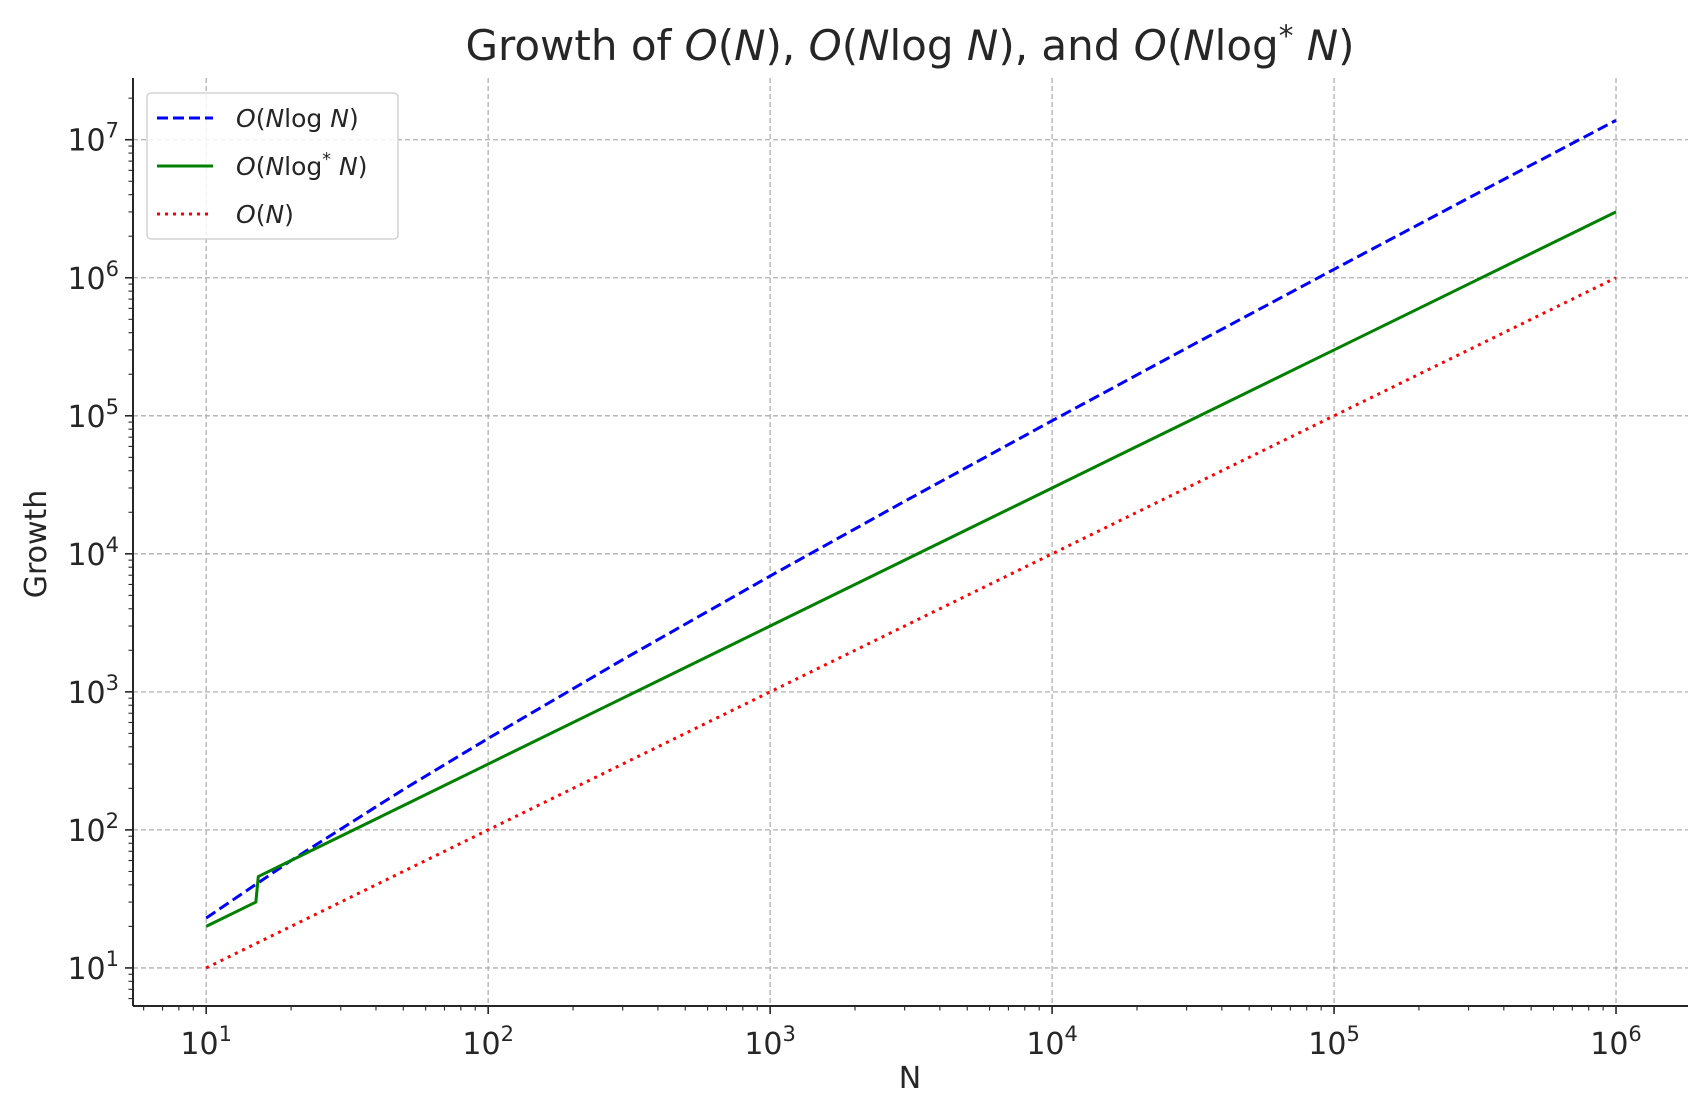 This screenshot has height=1111, width=1702. I want to click on y-tick-exponent: 5, so click(112, 407).